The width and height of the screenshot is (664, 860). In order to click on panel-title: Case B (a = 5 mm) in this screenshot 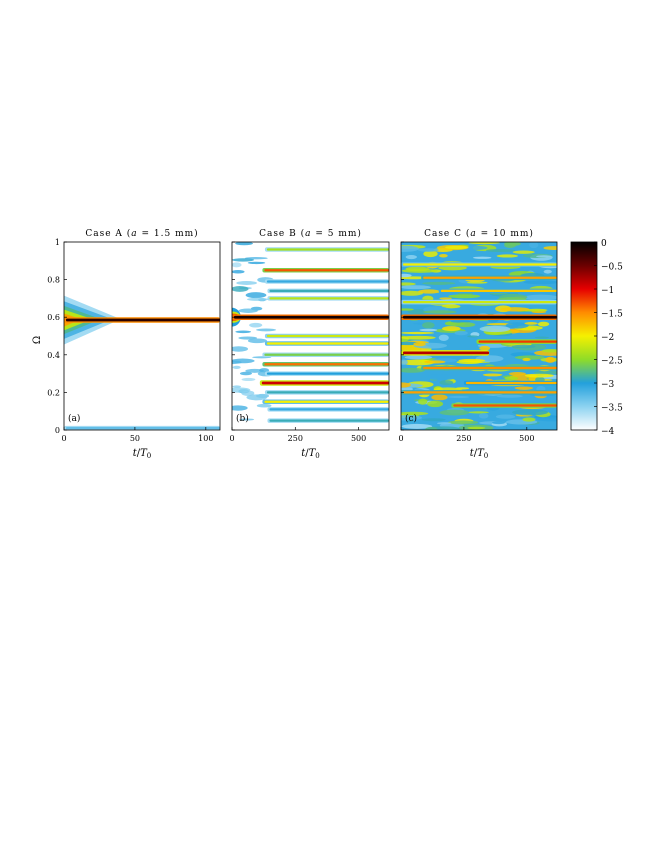, I will do `click(310, 233)`.